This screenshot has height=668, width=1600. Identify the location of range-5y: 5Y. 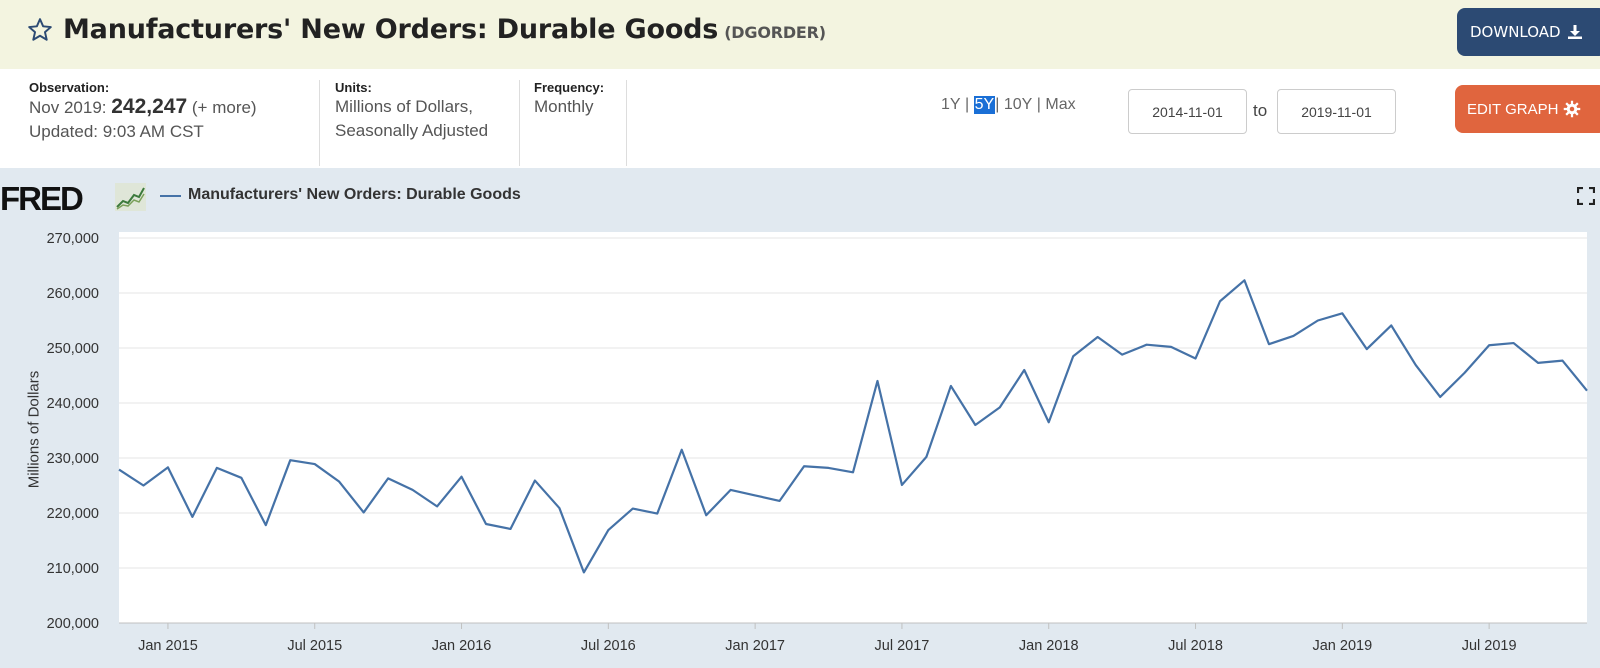
(984, 105).